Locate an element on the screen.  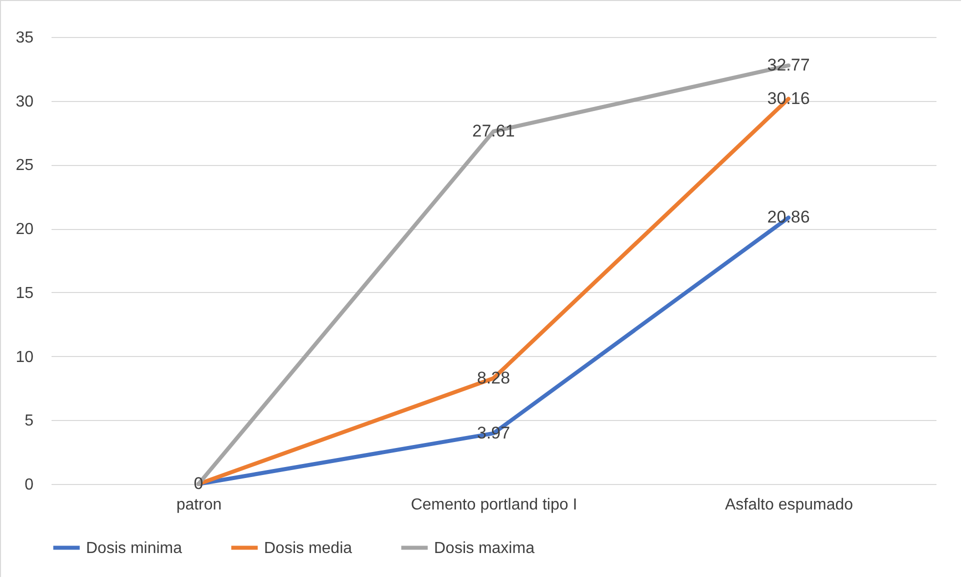
data-label: 30.16 is located at coordinates (788, 98).